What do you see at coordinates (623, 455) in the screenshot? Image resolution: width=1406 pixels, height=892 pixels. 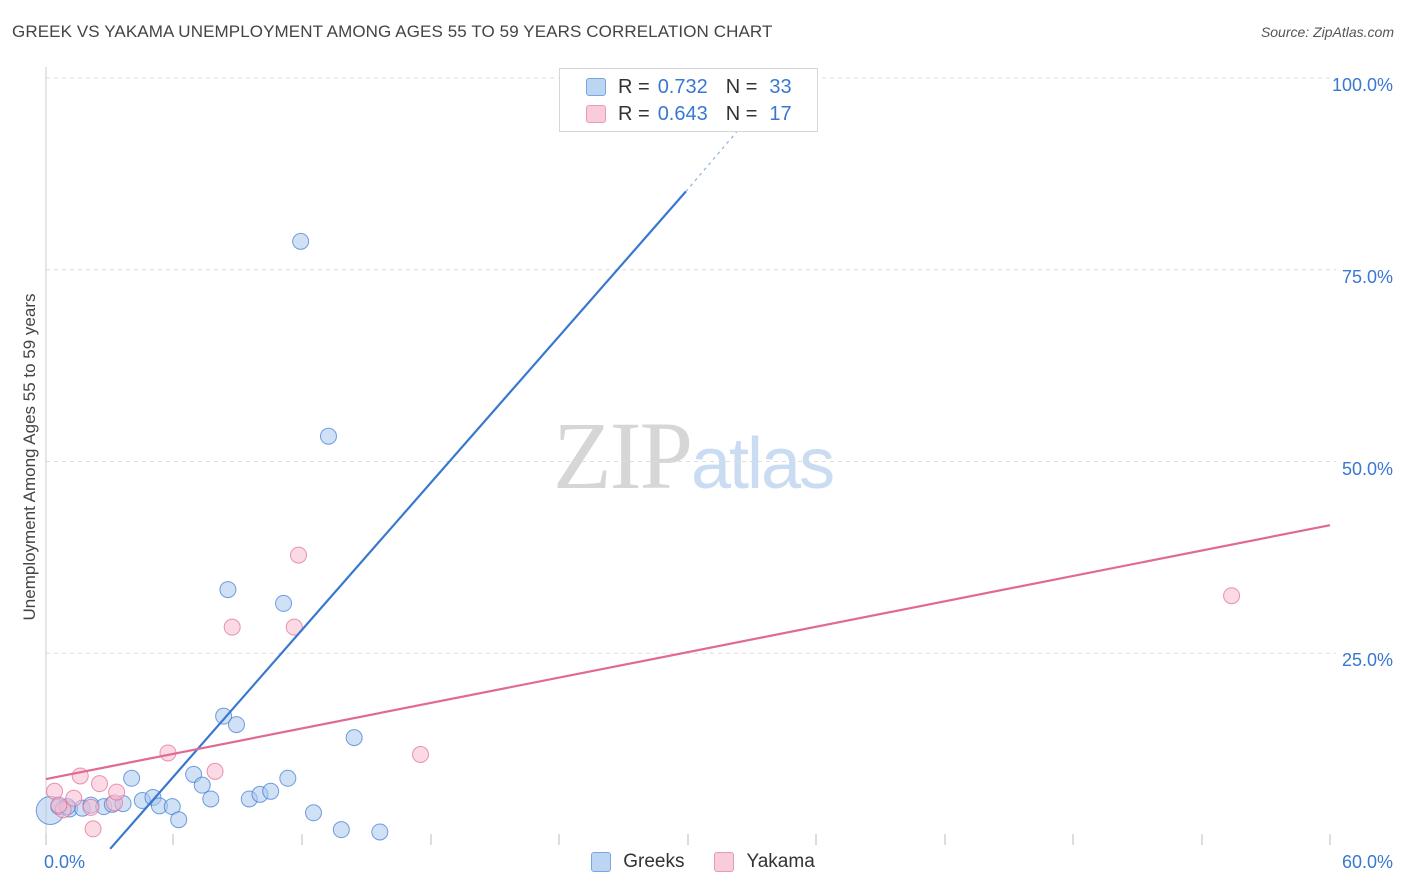 I see `watermark-zip: ZIP` at bounding box center [623, 455].